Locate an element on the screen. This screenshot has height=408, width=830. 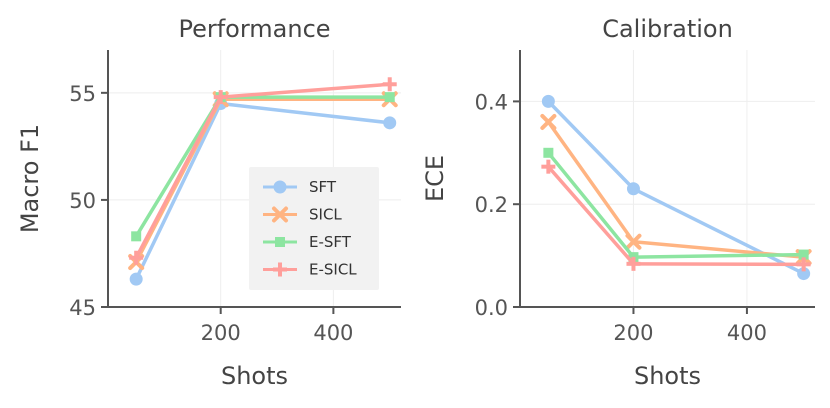
chart-title: Performance is located at coordinates (254, 29).